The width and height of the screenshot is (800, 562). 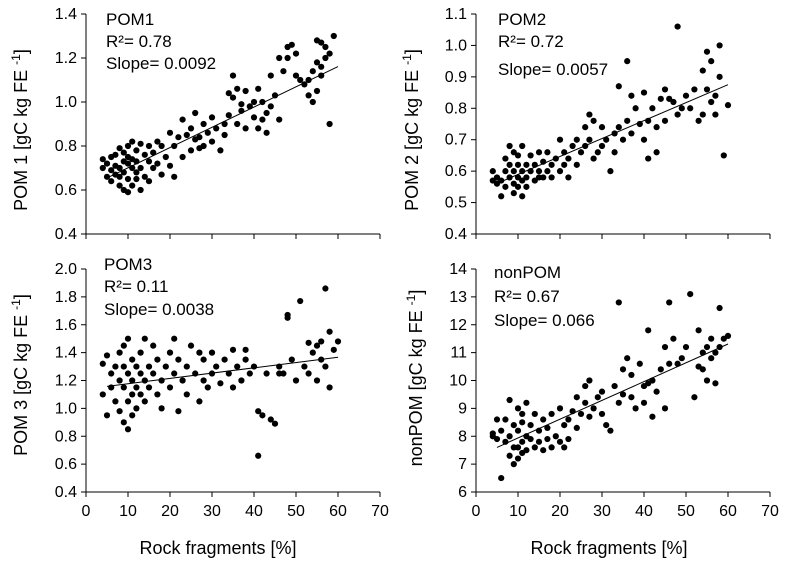 What do you see at coordinates (66, 492) in the screenshot?
I see `pom3-y-tick-label: 0.4` at bounding box center [66, 492].